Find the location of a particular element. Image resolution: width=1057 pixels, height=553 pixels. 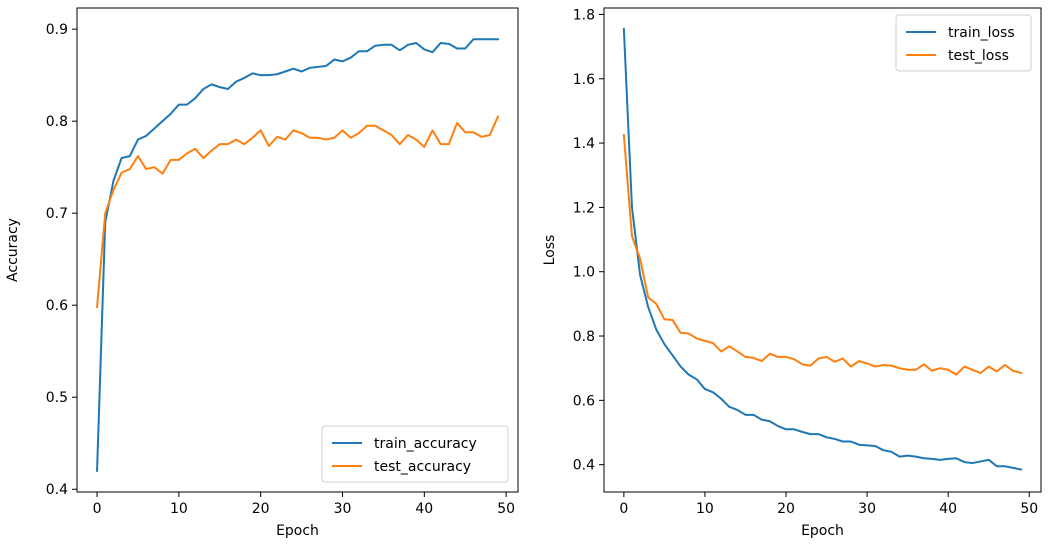

y-axis-label: Loss is located at coordinates (550, 250).